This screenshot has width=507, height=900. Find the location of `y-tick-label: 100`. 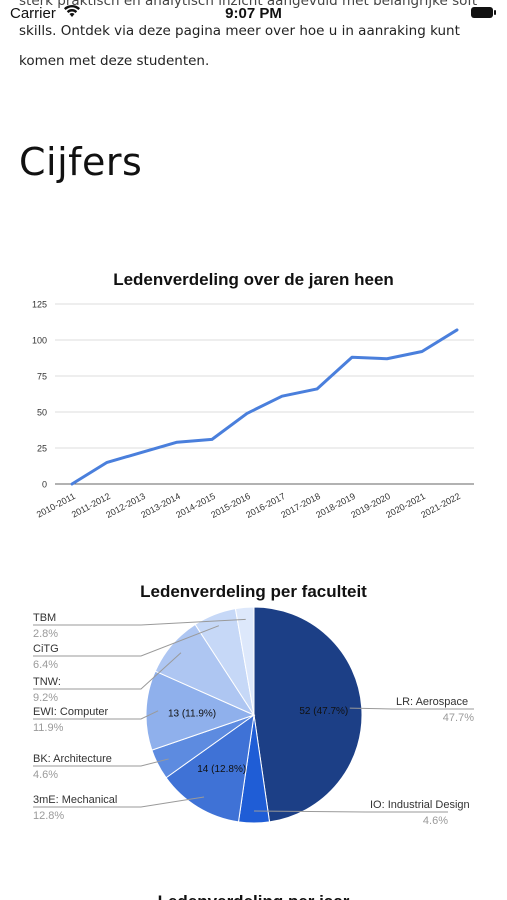

y-tick-label: 100 is located at coordinates (39, 341).